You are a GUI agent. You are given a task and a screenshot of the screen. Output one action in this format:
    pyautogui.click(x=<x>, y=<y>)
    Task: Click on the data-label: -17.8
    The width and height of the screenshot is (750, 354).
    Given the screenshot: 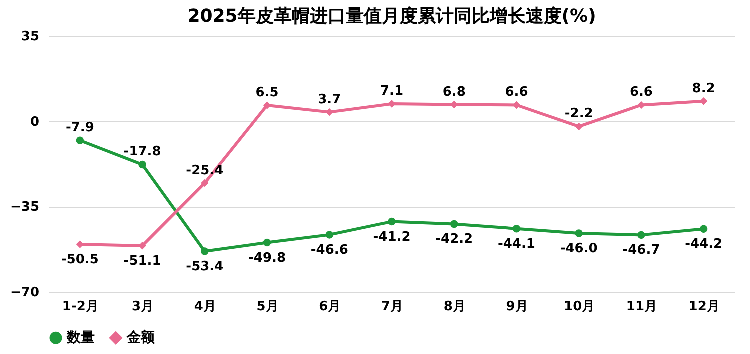 What is the action you would take?
    pyautogui.click(x=143, y=152)
    